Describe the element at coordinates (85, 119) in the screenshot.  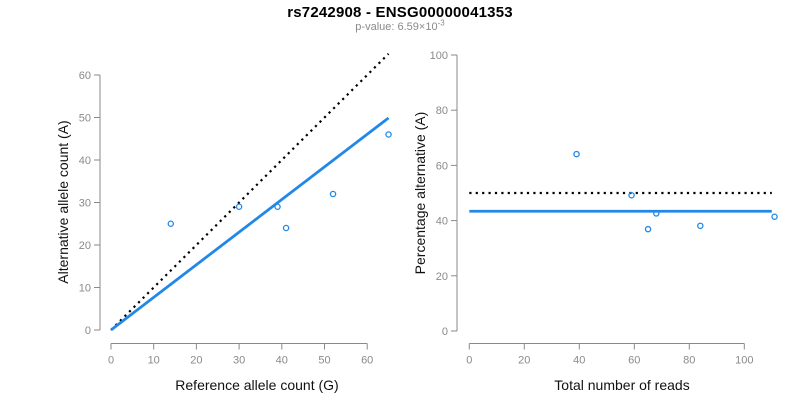
I see `y-tick-label: 50` at that location.